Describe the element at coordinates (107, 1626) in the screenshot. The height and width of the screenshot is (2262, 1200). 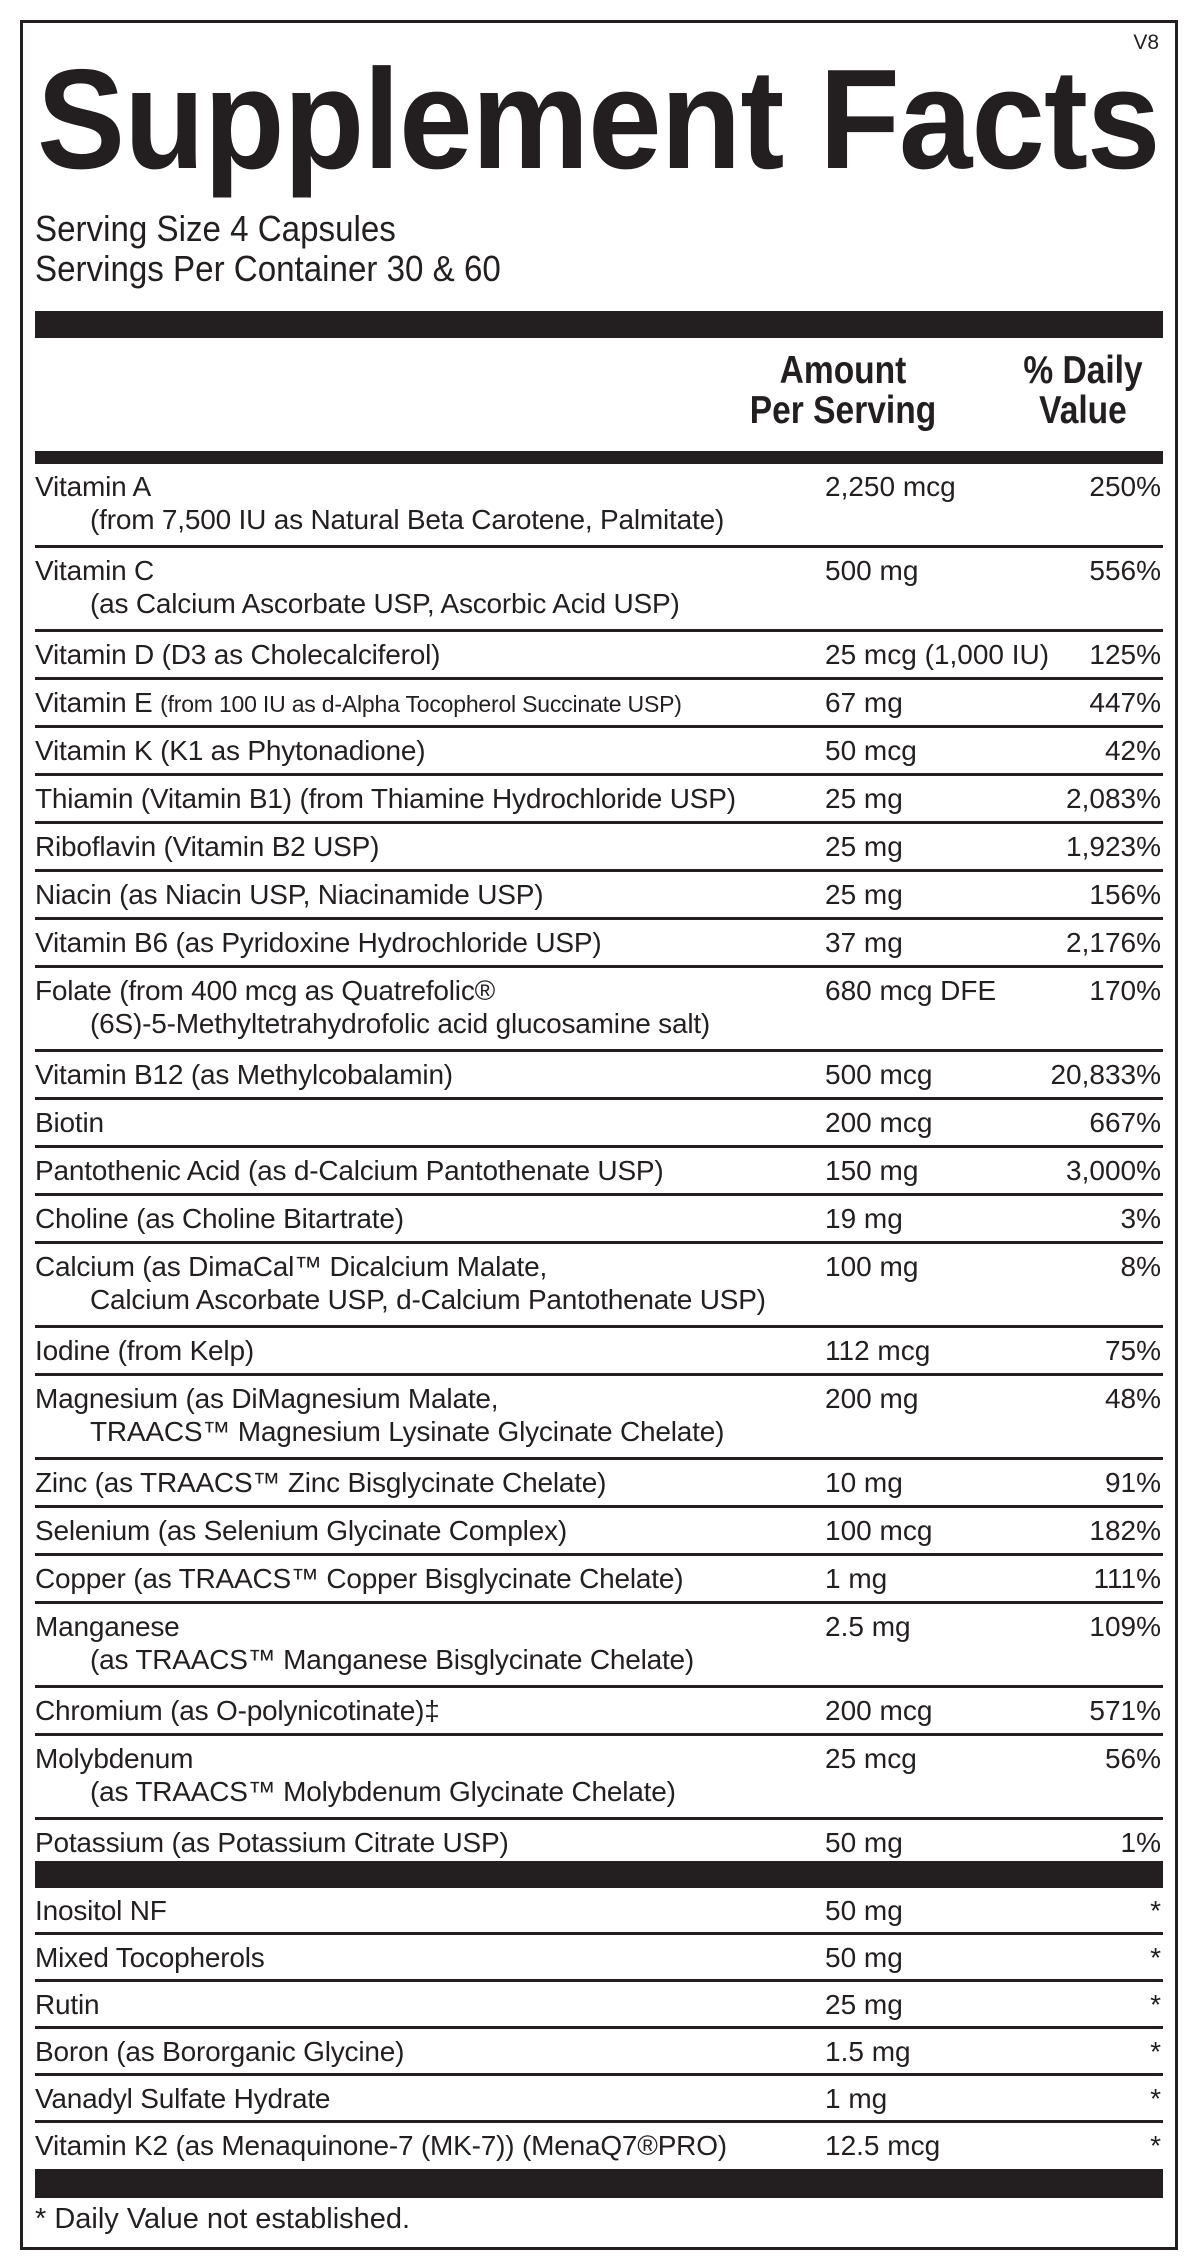
I see `nutrient-name-text: Manganese` at that location.